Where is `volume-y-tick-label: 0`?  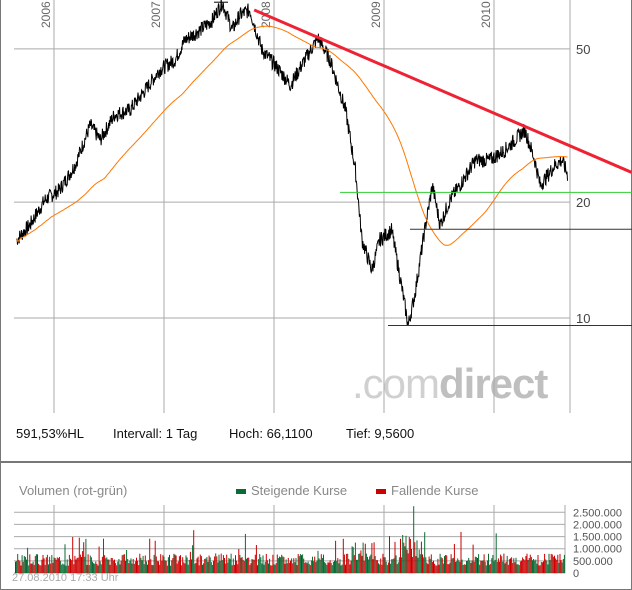
volume-y-tick-label: 0 is located at coordinates (576, 574).